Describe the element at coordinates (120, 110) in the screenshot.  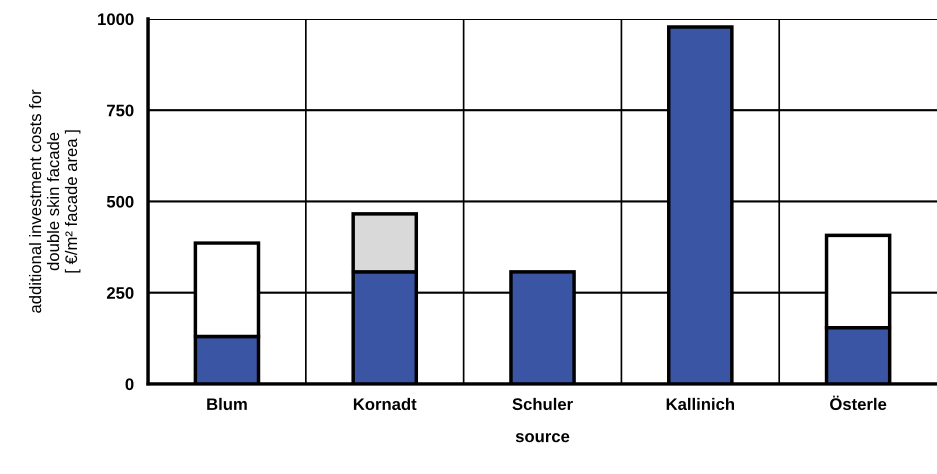
I see `y-tick-label: 750` at that location.